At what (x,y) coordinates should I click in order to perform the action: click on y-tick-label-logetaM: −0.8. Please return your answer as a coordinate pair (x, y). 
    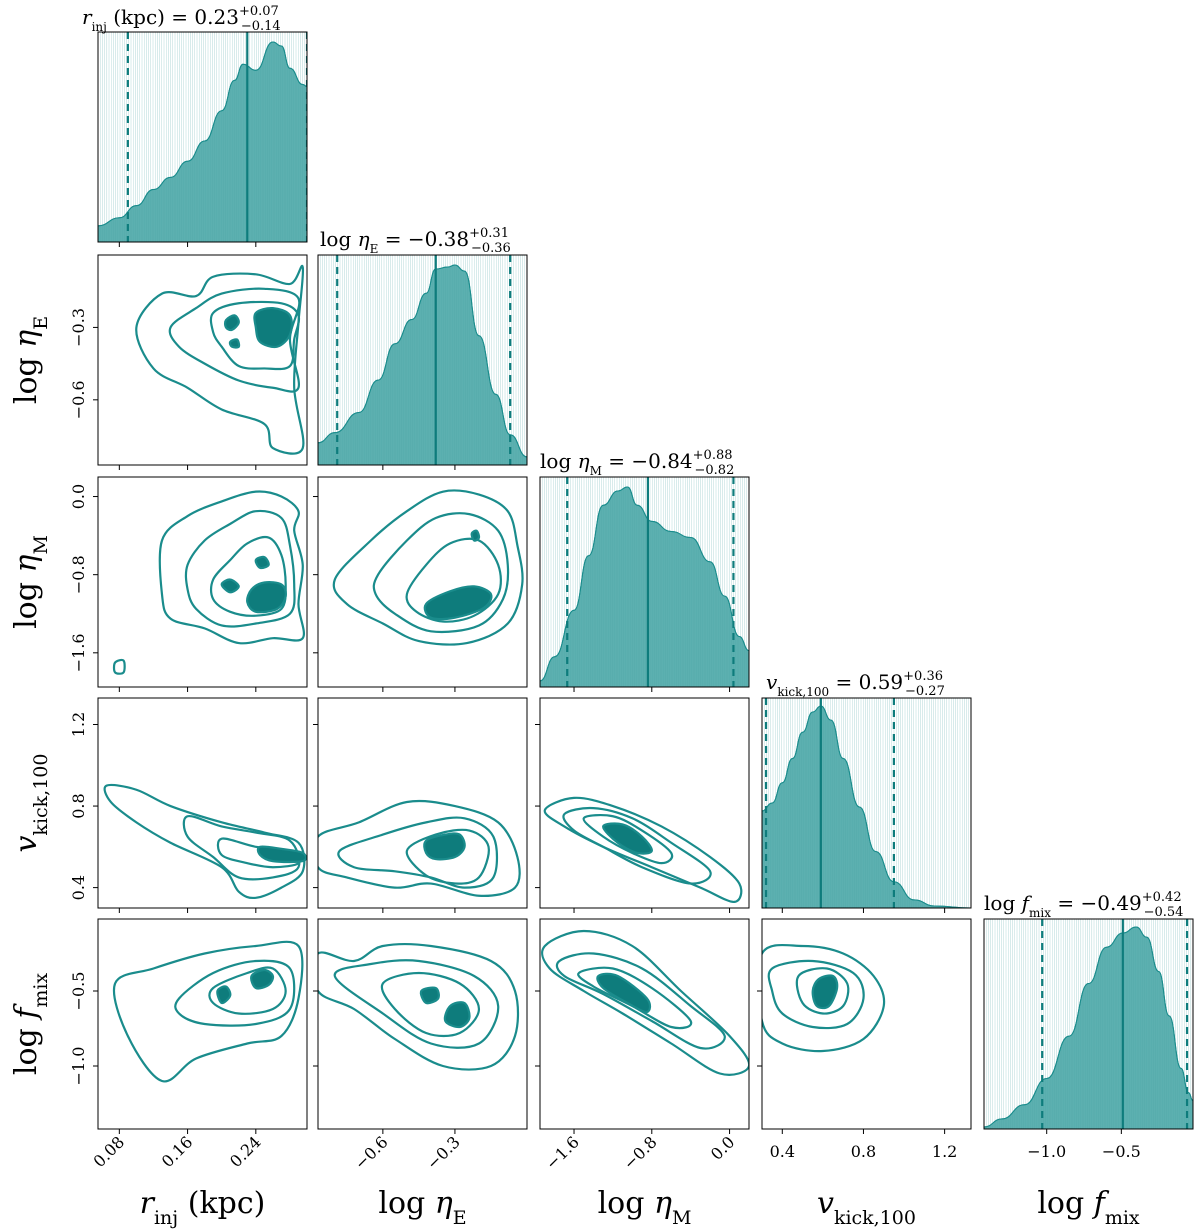
    Looking at the image, I should click on (78, 574).